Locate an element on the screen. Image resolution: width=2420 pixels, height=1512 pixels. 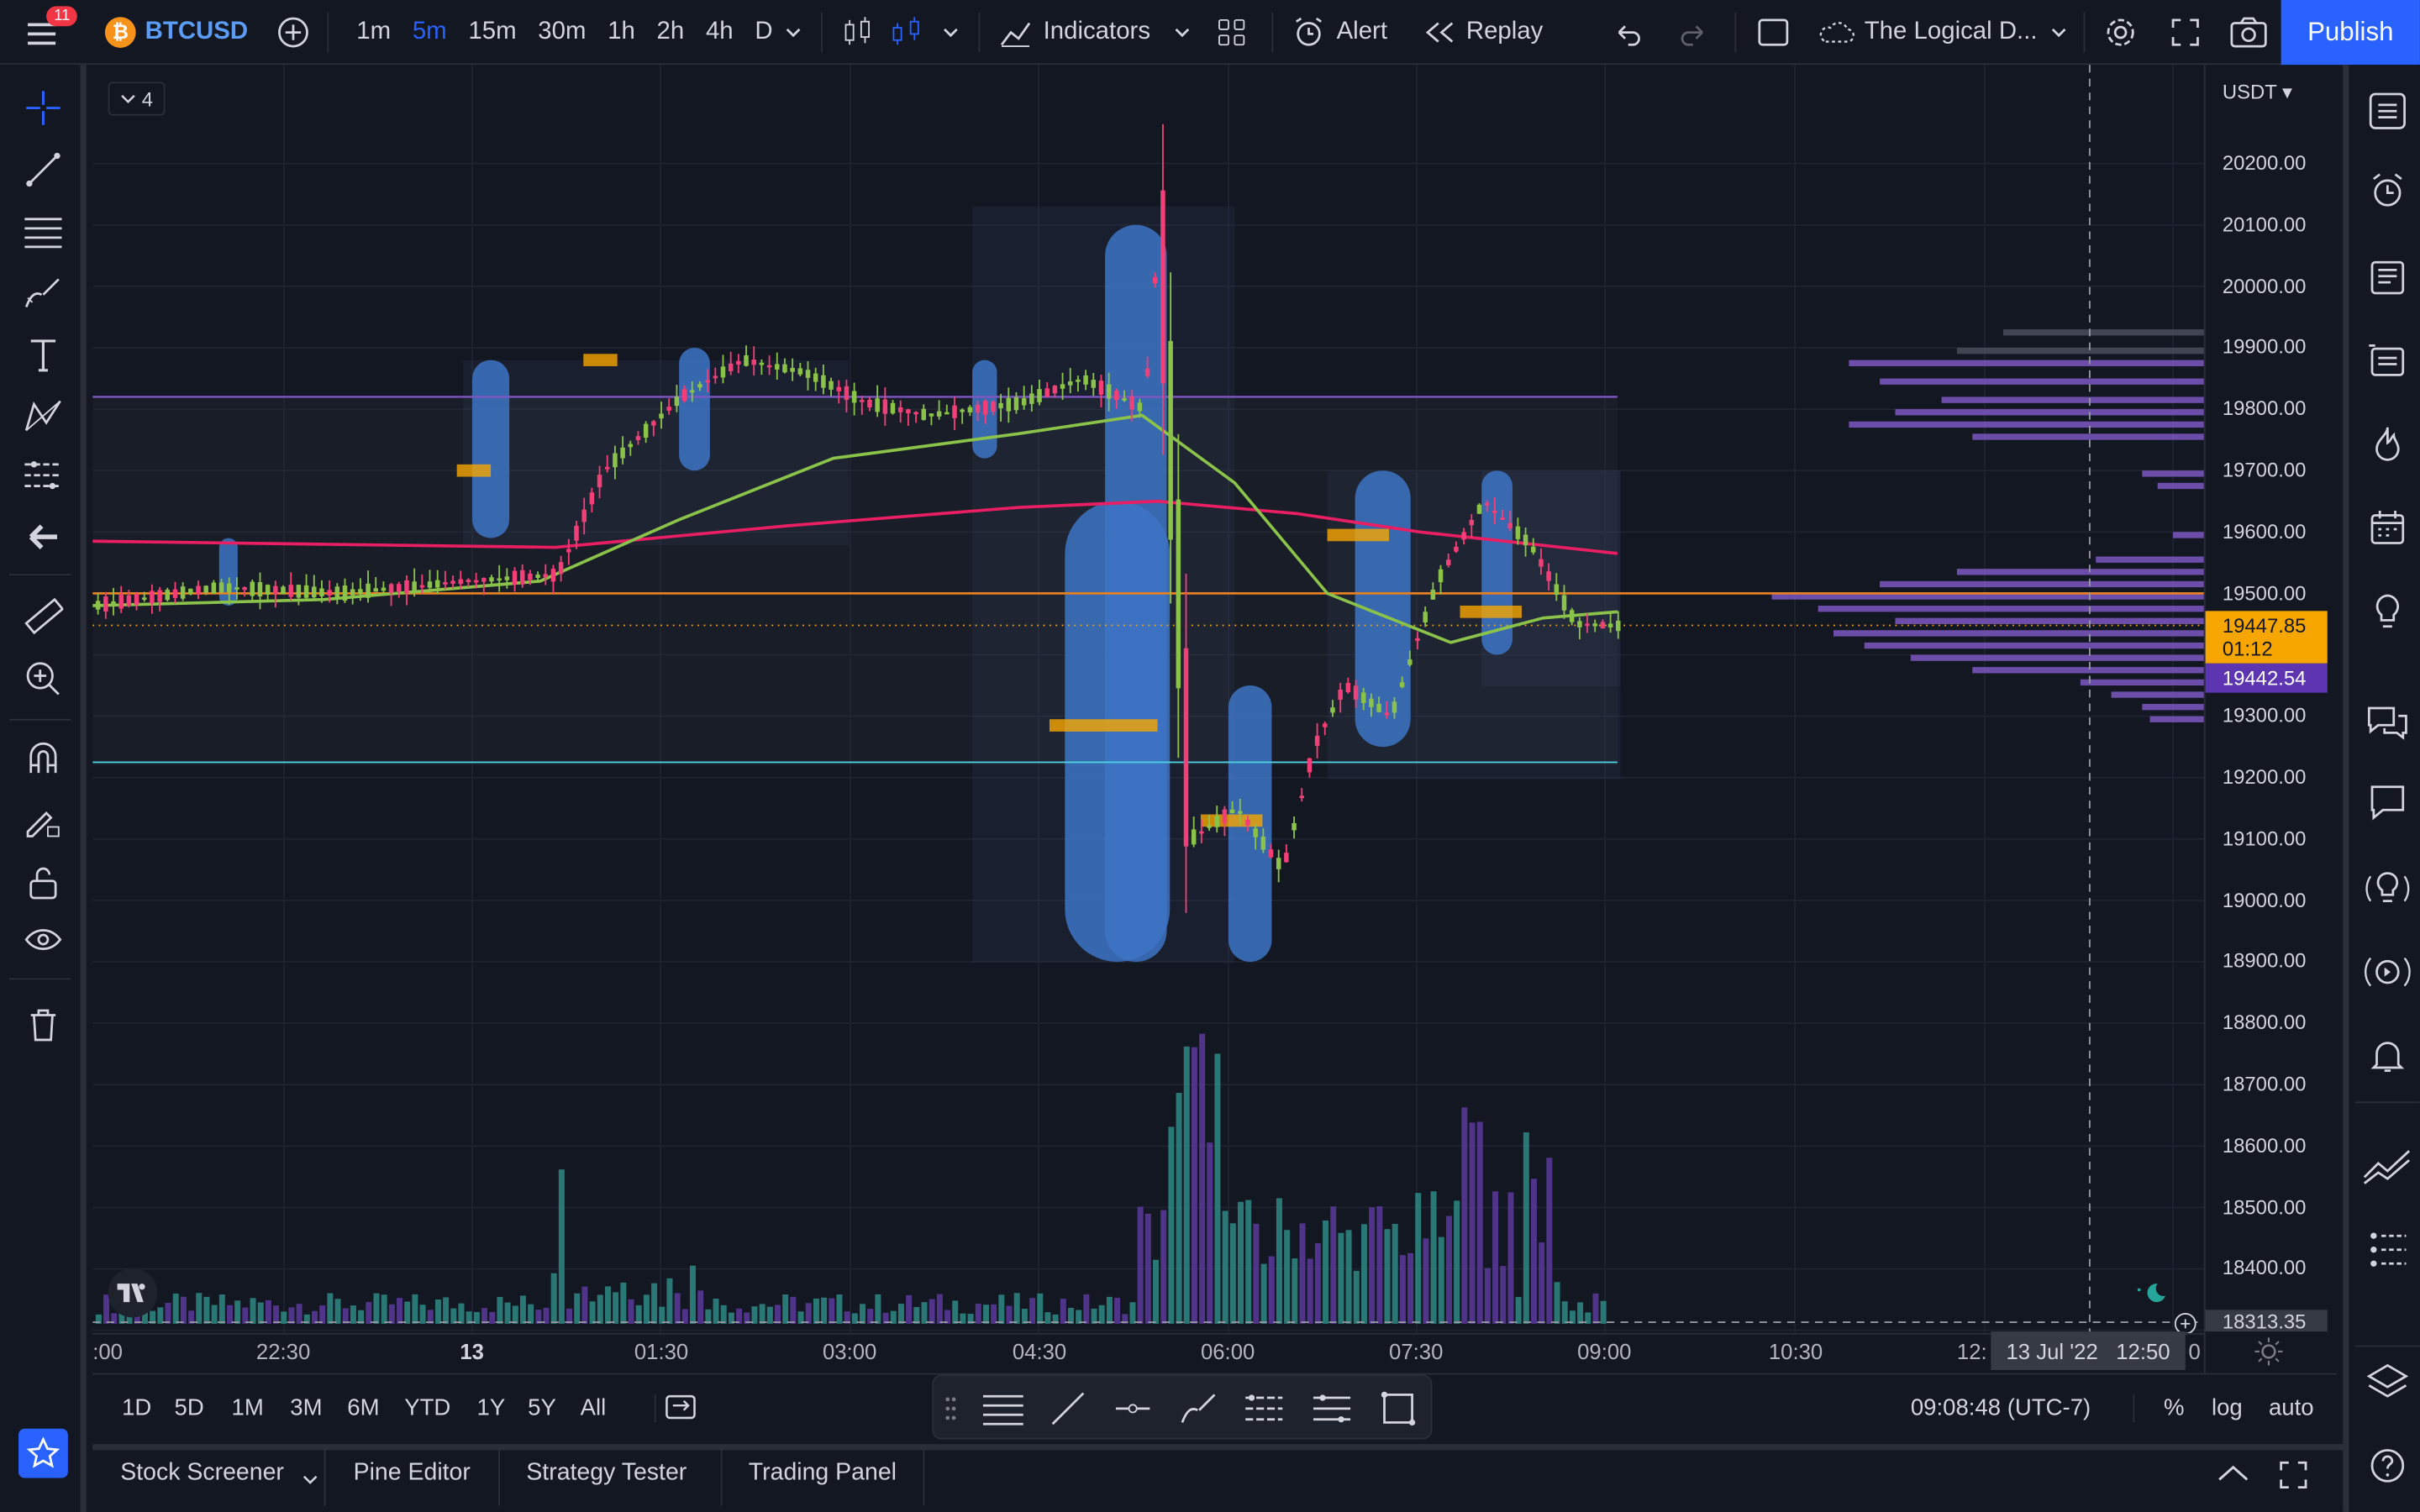
range-5d: 5D is located at coordinates (189, 1407).